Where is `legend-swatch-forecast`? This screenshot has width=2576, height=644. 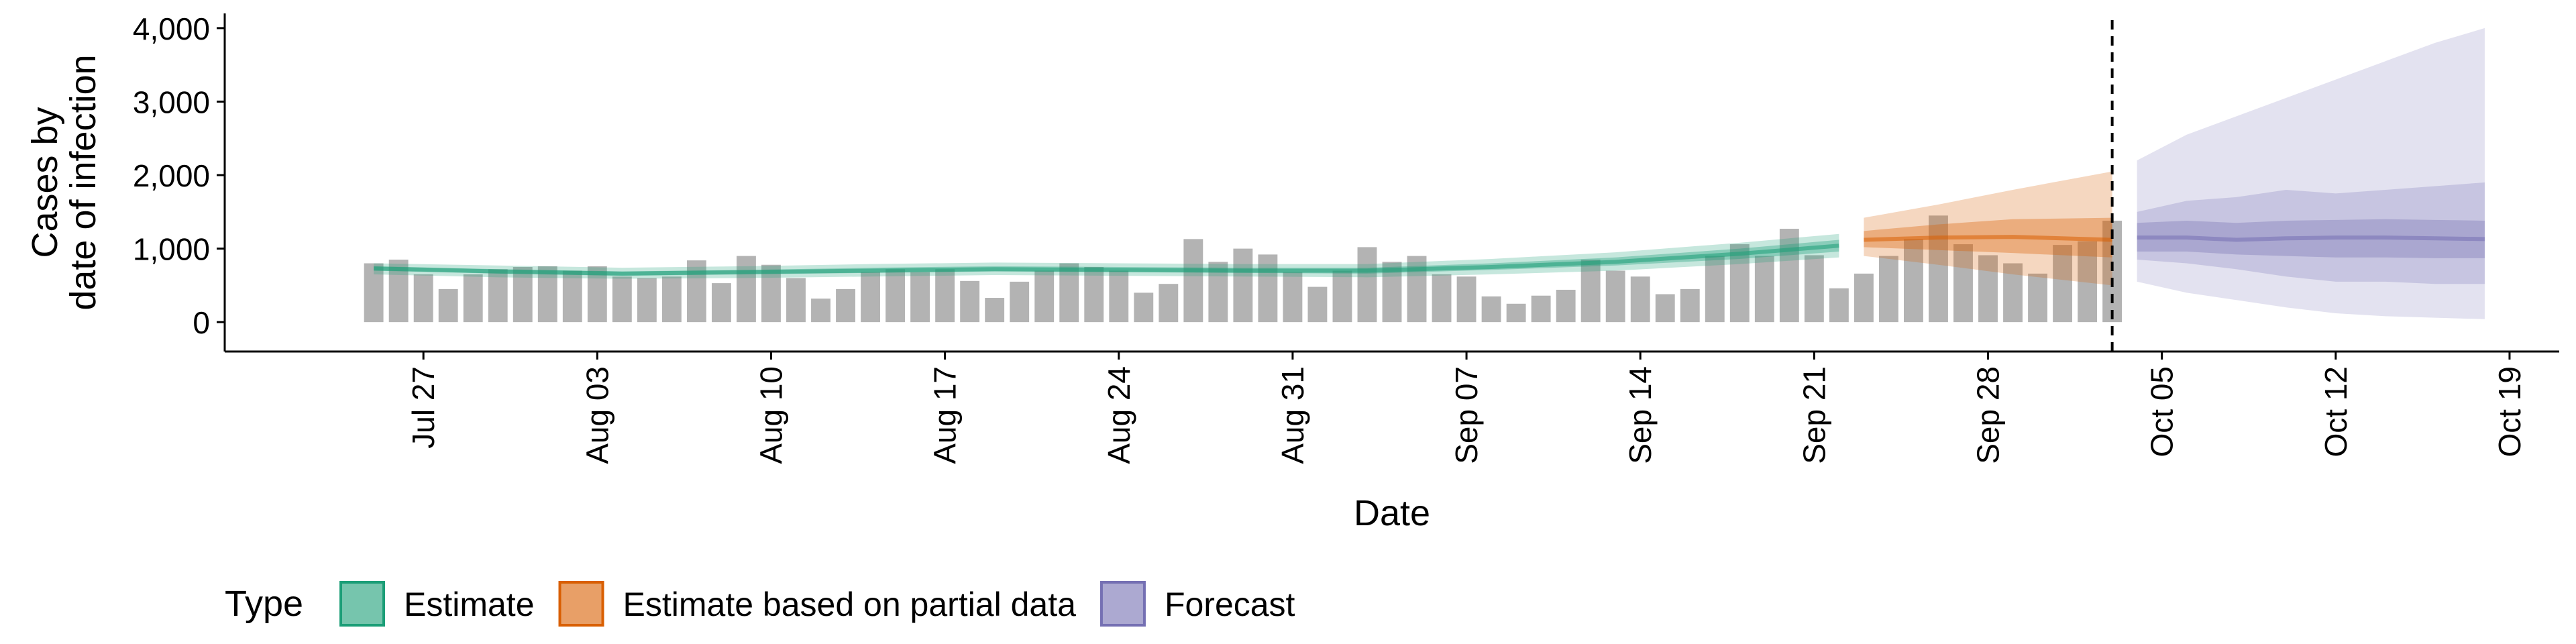 legend-swatch-forecast is located at coordinates (1122, 604).